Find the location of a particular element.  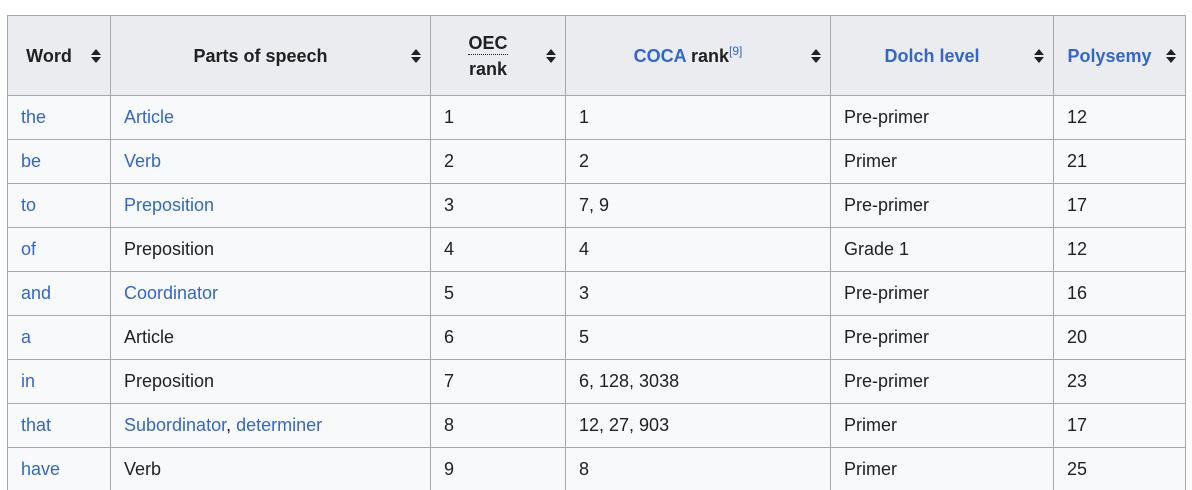

word-cell: have is located at coordinates (59, 468).